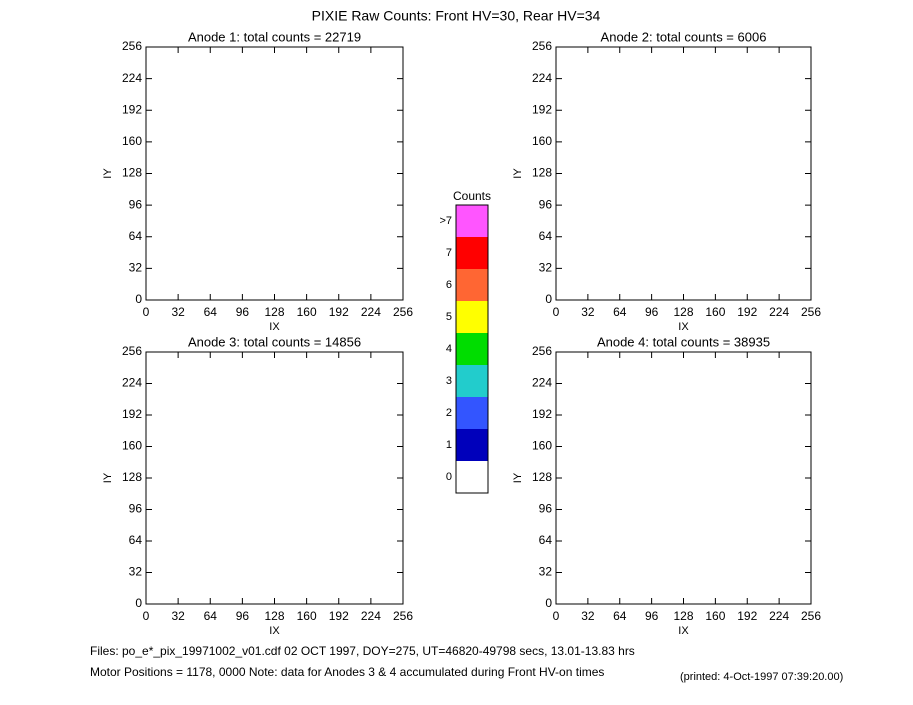 The width and height of the screenshot is (913, 705). What do you see at coordinates (449, 381) in the screenshot?
I see `colorbar-label: 3` at bounding box center [449, 381].